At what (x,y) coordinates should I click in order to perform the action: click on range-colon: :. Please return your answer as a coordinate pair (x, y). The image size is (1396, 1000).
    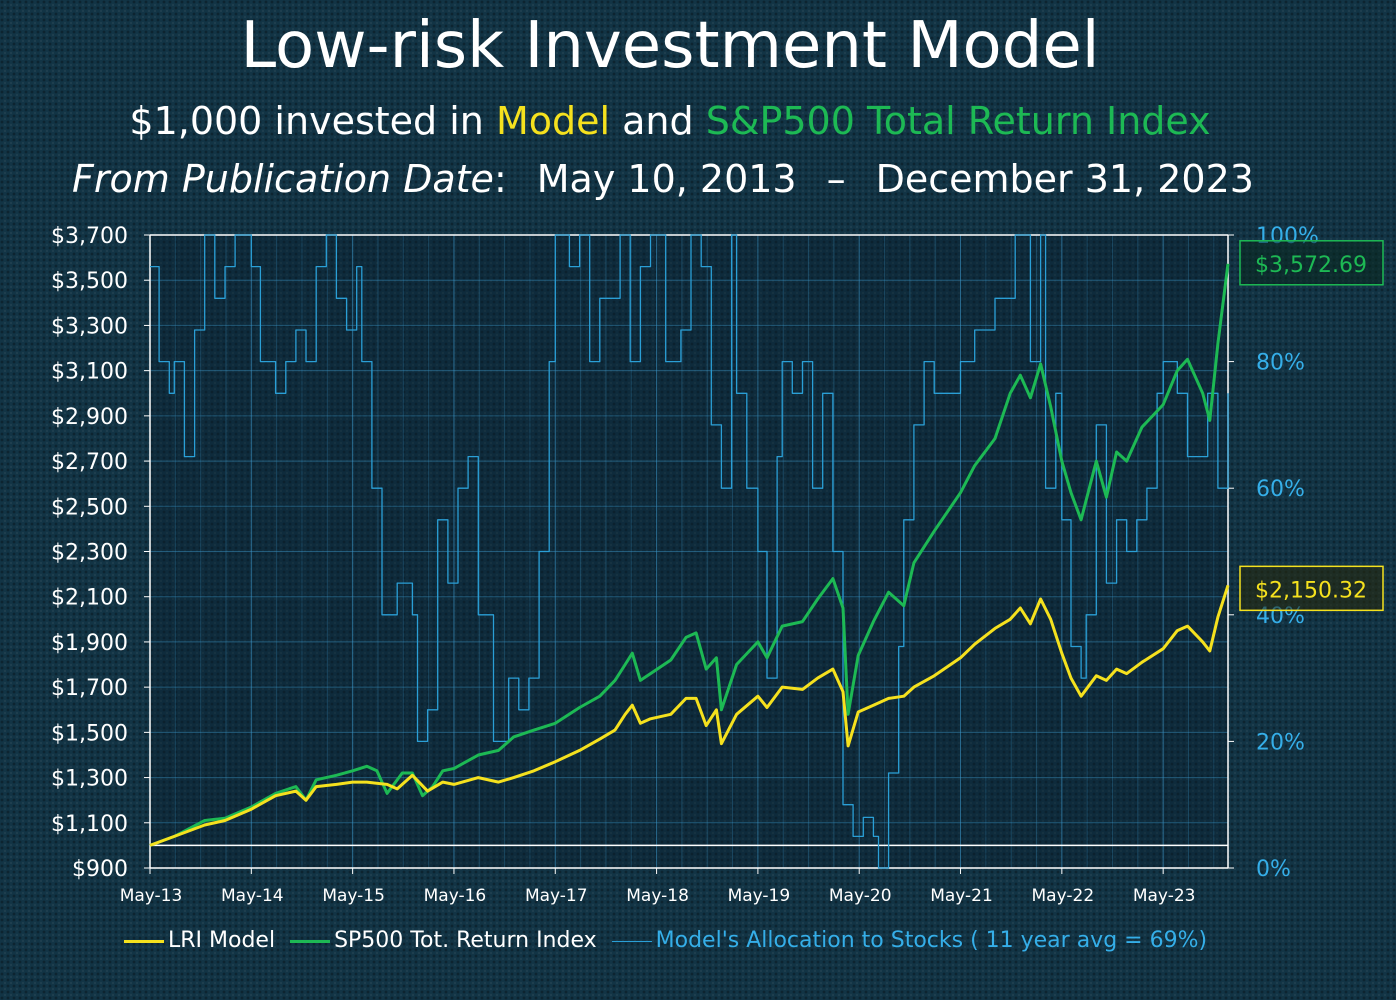
    Looking at the image, I should click on (500, 179).